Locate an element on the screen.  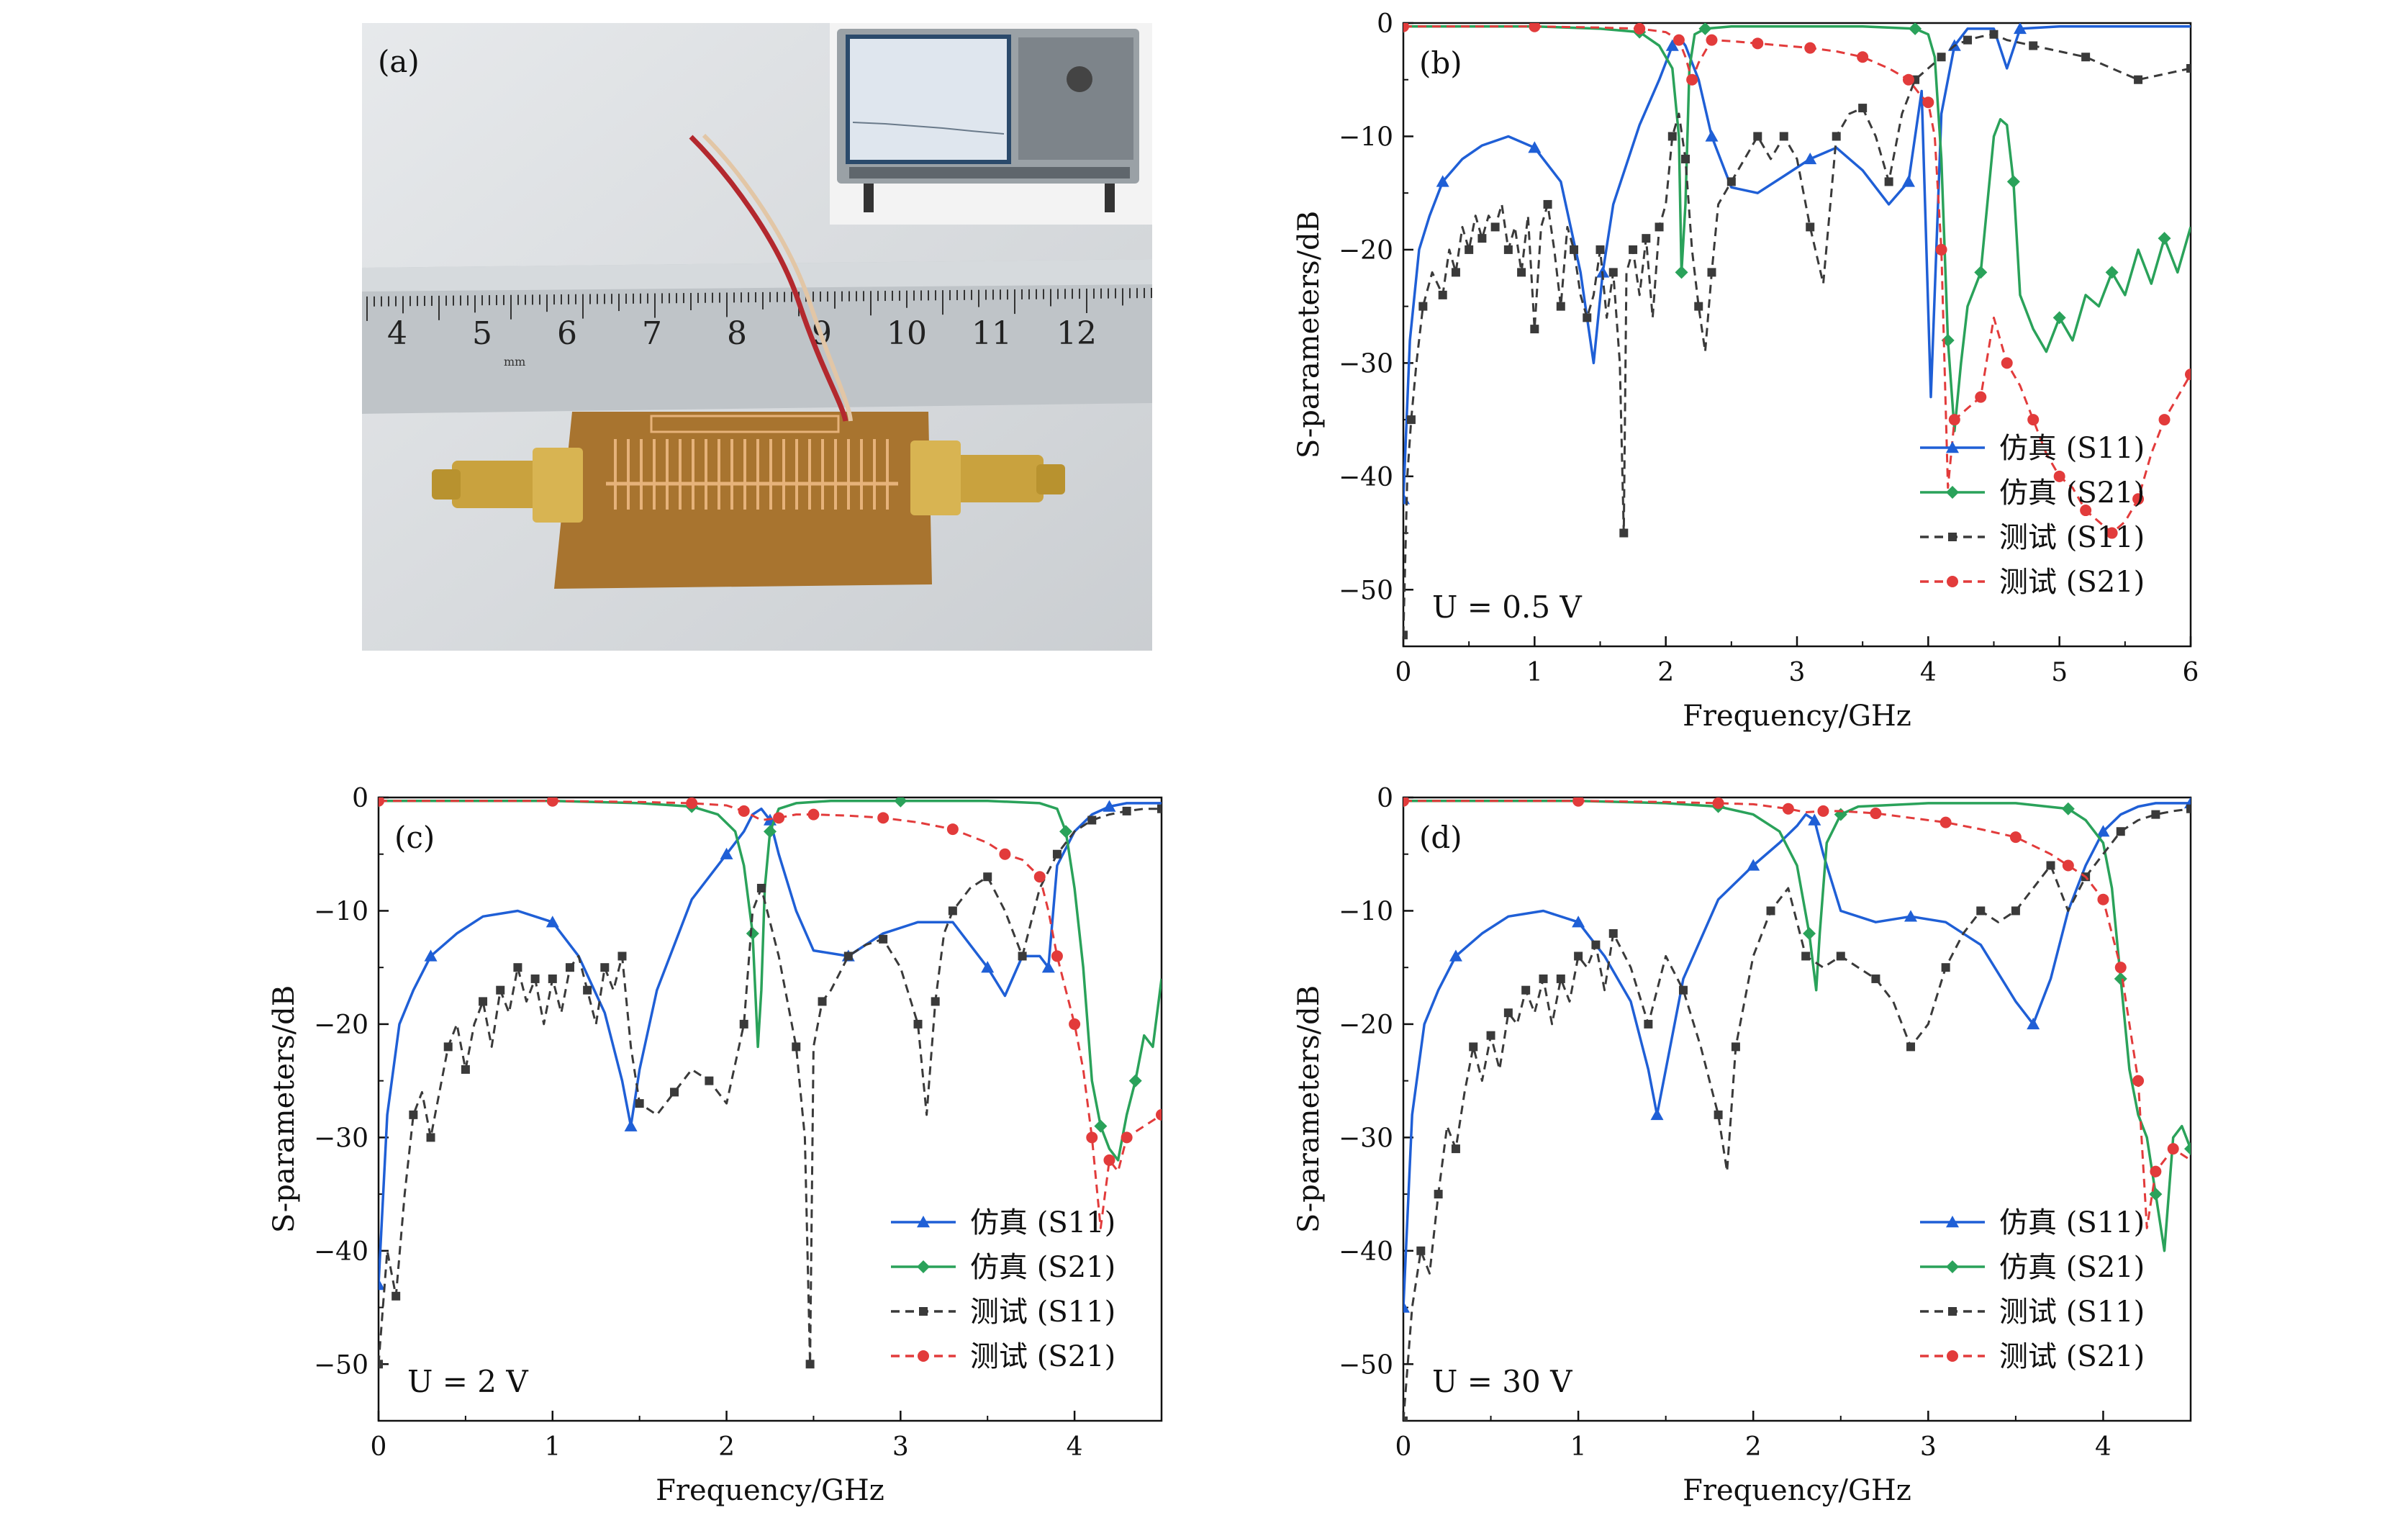
ruler: 4 5 6 7 8 9 10 11 12 mm is located at coordinates (757, 336).